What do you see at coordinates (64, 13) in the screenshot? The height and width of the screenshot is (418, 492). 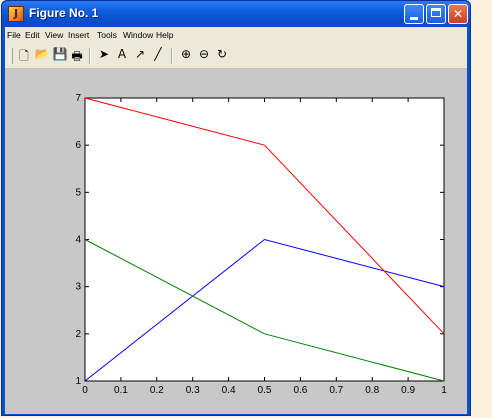 I see `window-title: Figure No. 1` at bounding box center [64, 13].